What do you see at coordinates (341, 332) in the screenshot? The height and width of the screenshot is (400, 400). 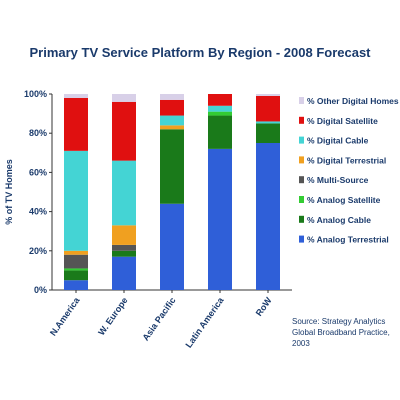 I see `source-line: Global Broadband Practice,` at bounding box center [341, 332].